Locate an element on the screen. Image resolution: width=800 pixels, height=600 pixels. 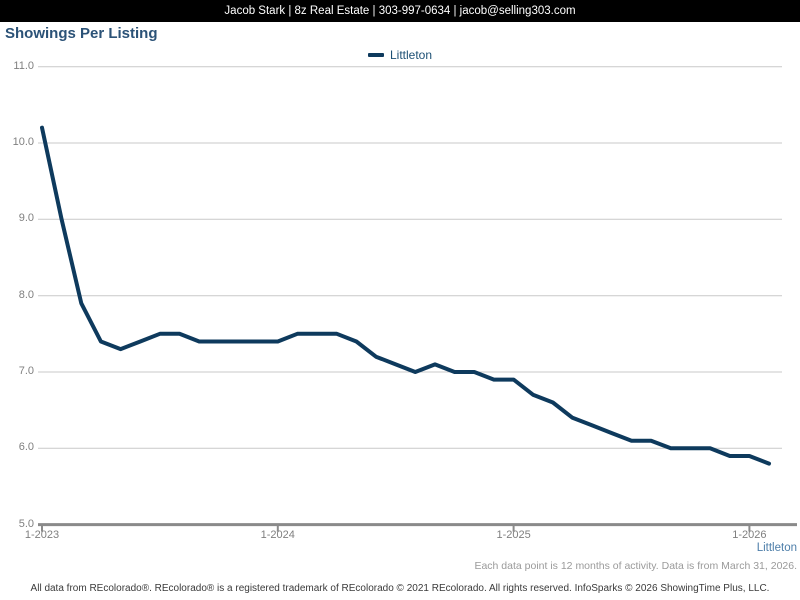
y-axis-tick-label: 9.0 is located at coordinates (26, 218).